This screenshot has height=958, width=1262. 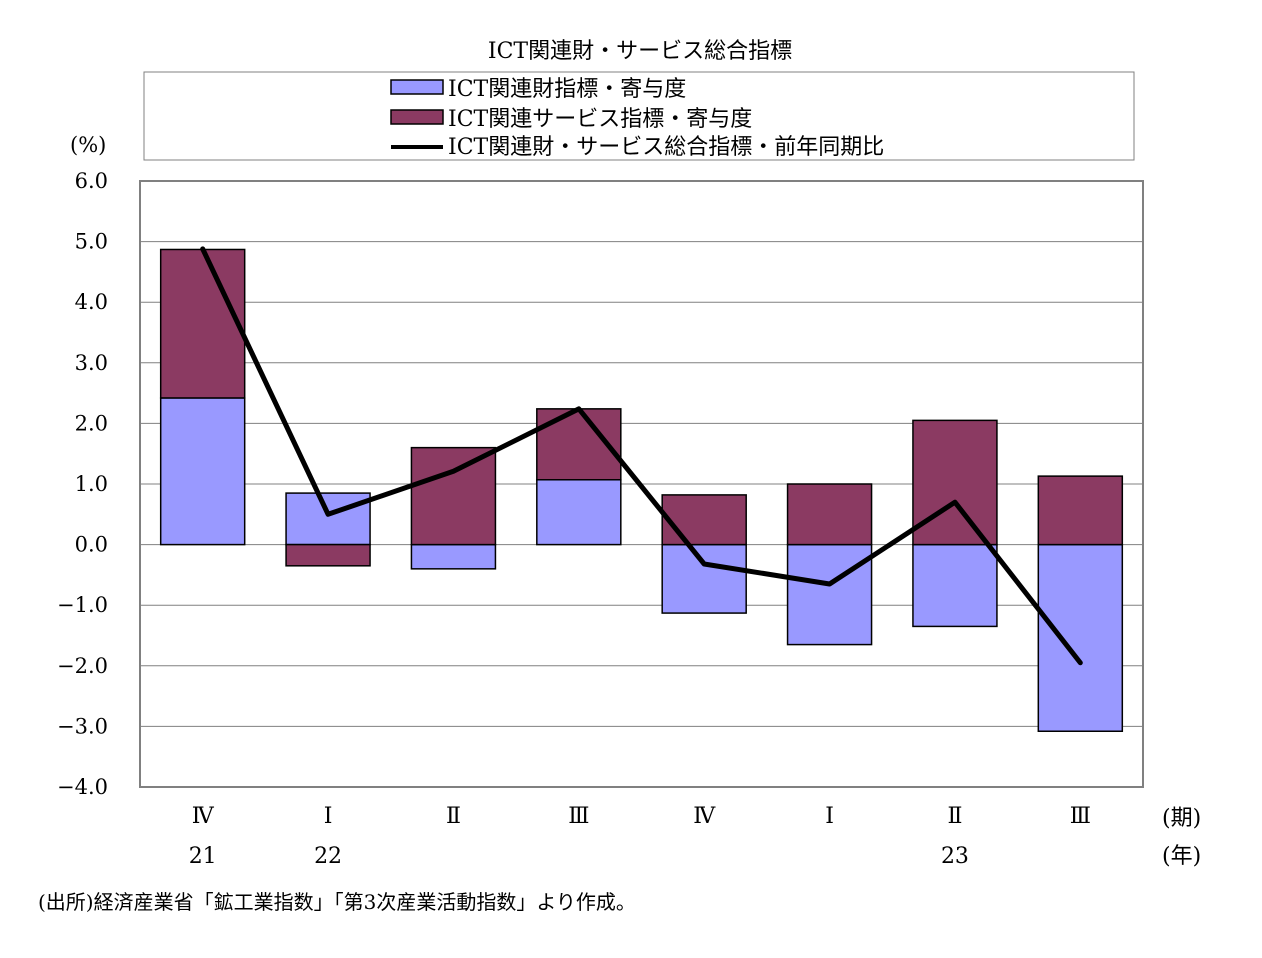 What do you see at coordinates (203, 856) in the screenshot?
I see `year-label: 21` at bounding box center [203, 856].